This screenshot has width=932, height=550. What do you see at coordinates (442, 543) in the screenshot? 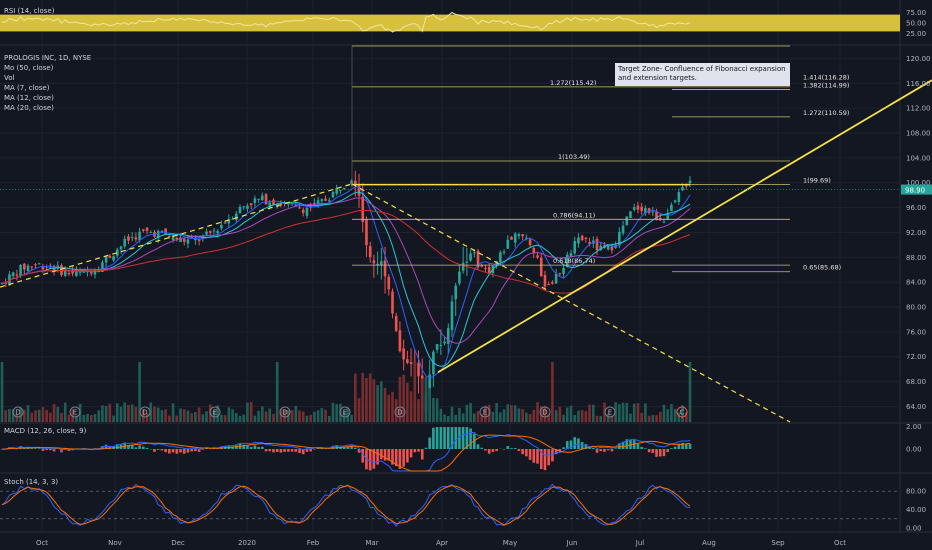
I see `x-tick-label: Apr` at bounding box center [442, 543].